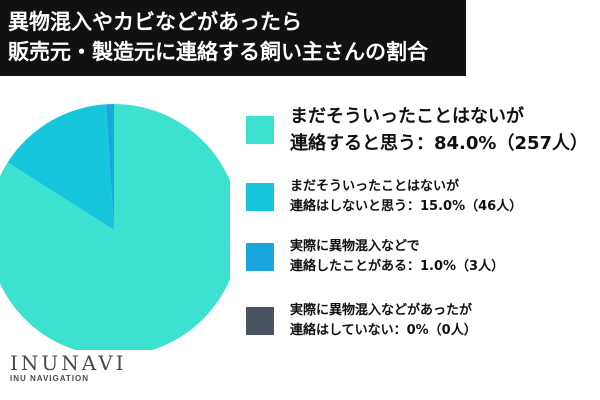 The image size is (600, 400). I want to click on legend-label: まだそういったことはないが 連絡はしないと思う：15.0%（46人）, so click(406, 196).